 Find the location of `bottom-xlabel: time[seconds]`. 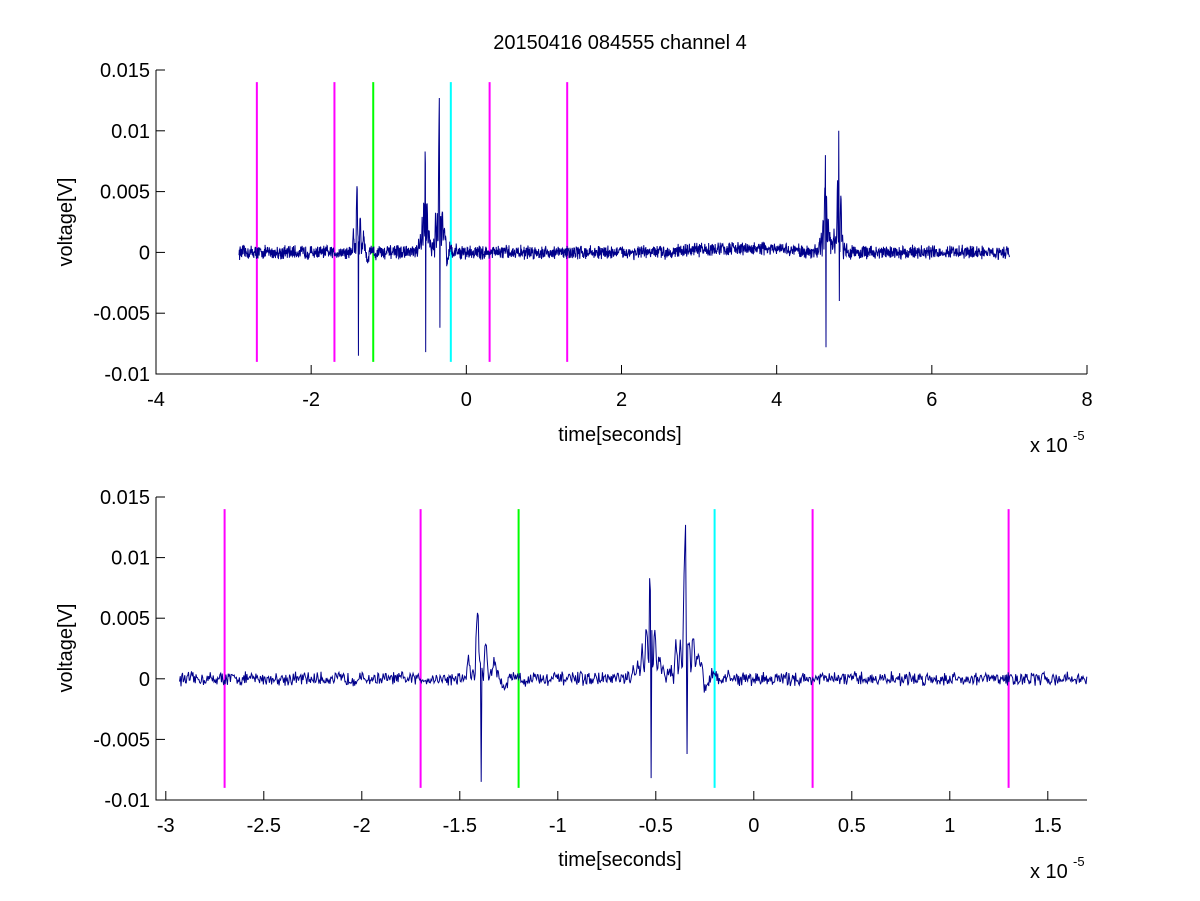

bottom-xlabel: time[seconds] is located at coordinates (619, 860).